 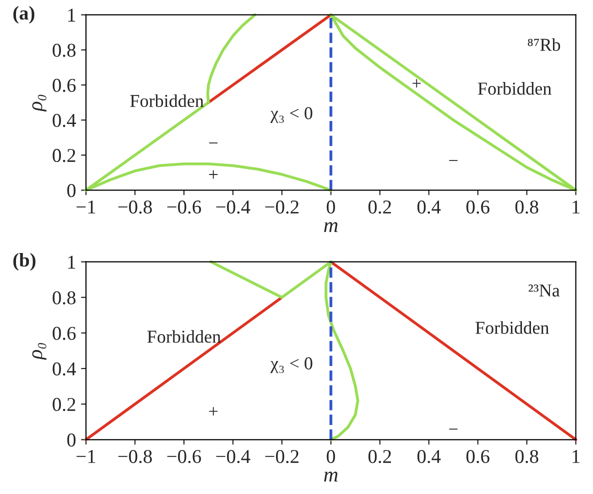 I want to click on chart-title: (b), so click(x=24, y=262).